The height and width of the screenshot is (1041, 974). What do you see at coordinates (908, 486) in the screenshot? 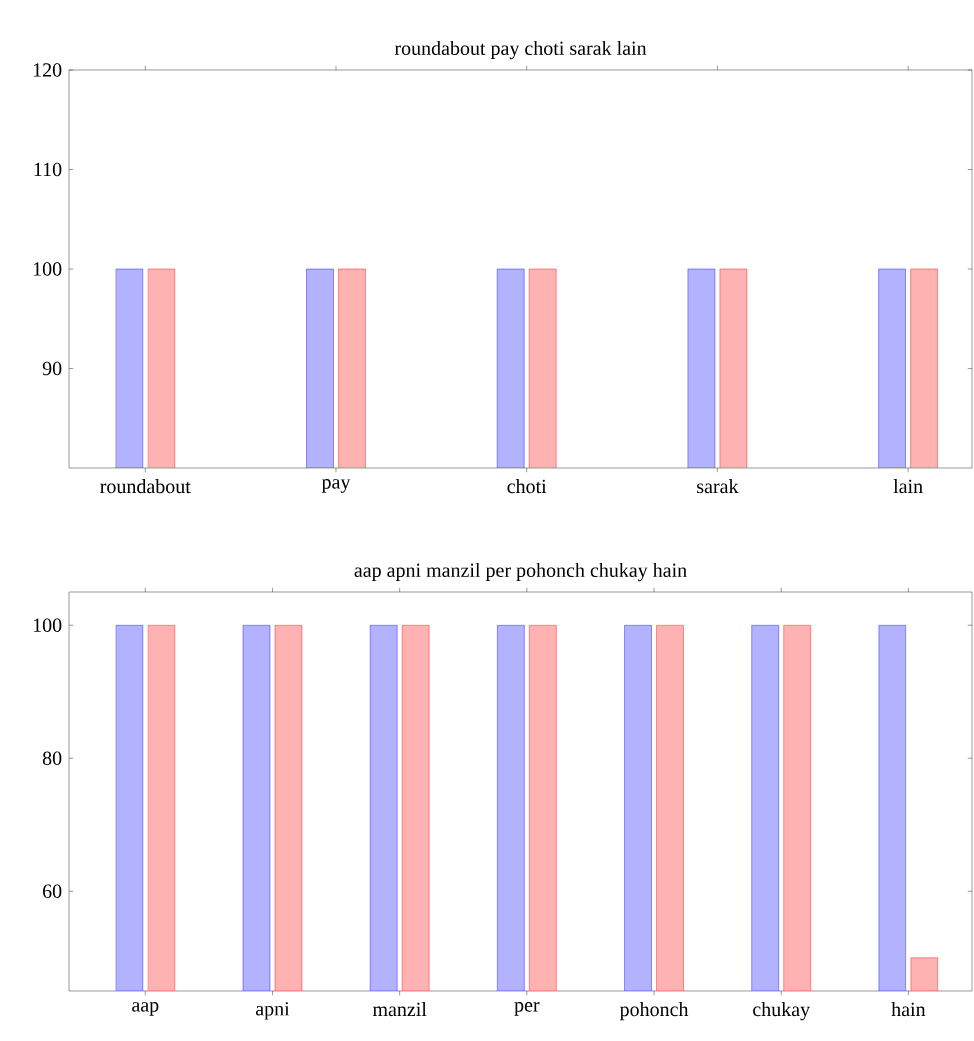
I see `x-tick-label: lain` at bounding box center [908, 486].